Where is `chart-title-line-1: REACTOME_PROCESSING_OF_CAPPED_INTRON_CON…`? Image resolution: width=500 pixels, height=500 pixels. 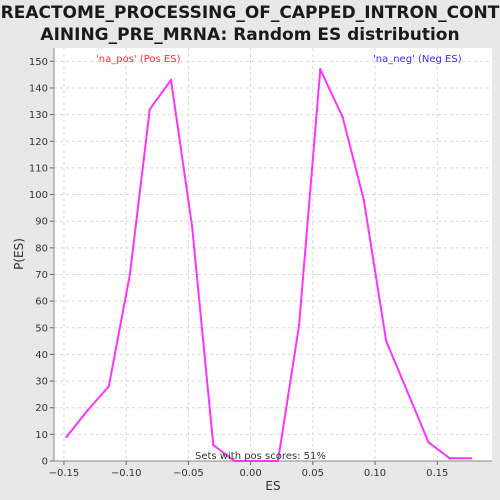
chart-title-line-1: REACTOME_PROCESSING_OF_CAPPED_INTRON_CON… is located at coordinates (250, 13).